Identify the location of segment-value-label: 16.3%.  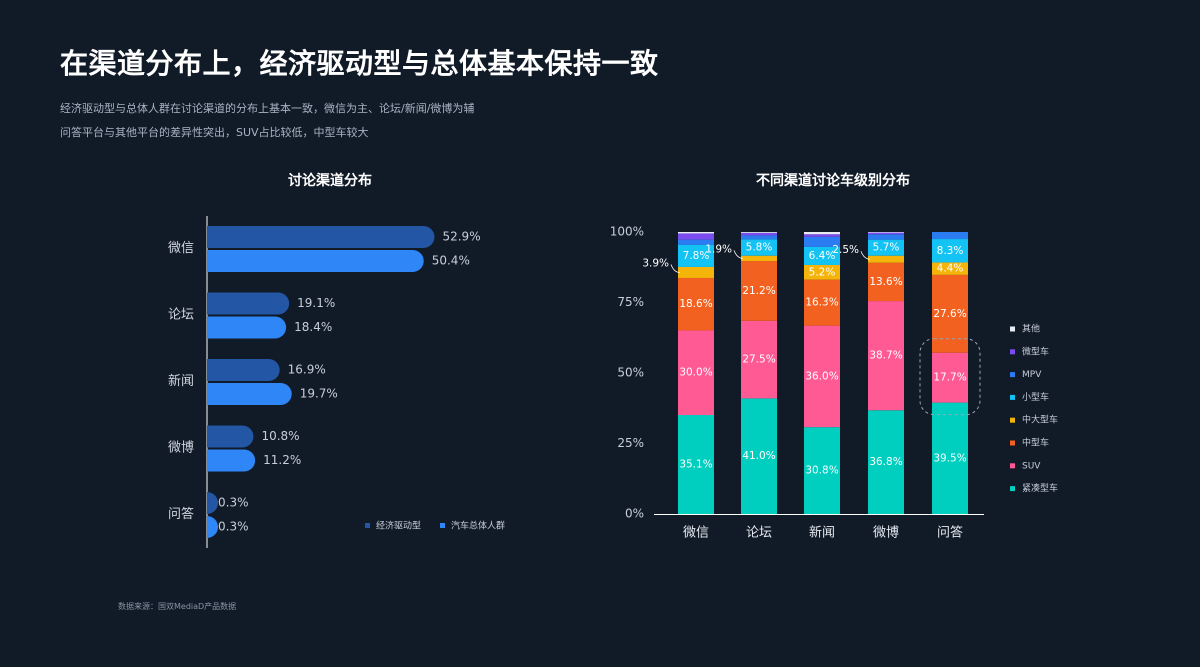
(821, 303).